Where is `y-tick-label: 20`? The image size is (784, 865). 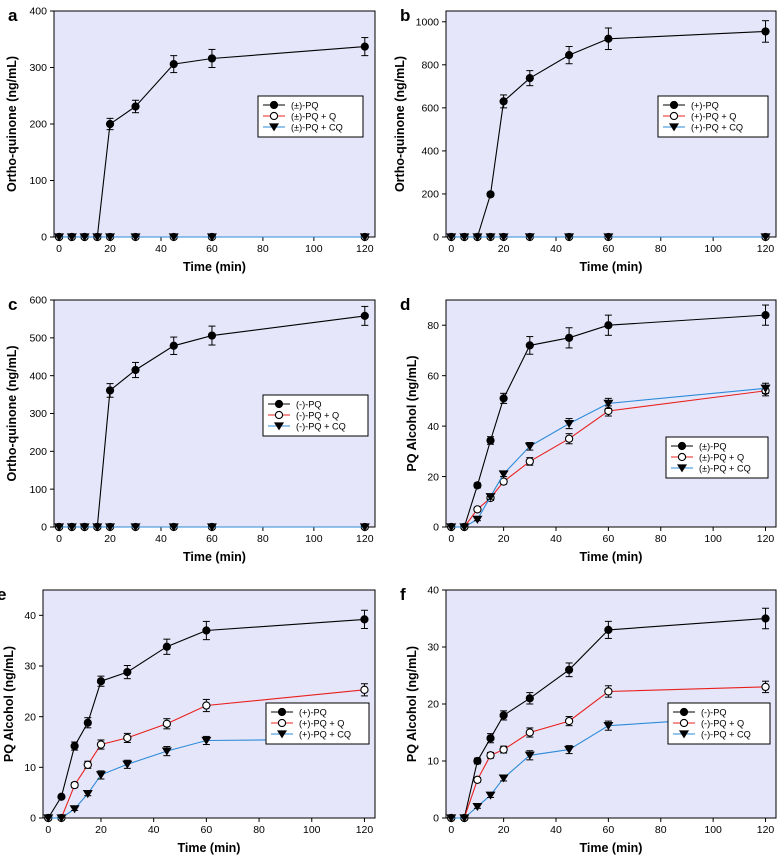 y-tick-label: 20 is located at coordinates (433, 705).